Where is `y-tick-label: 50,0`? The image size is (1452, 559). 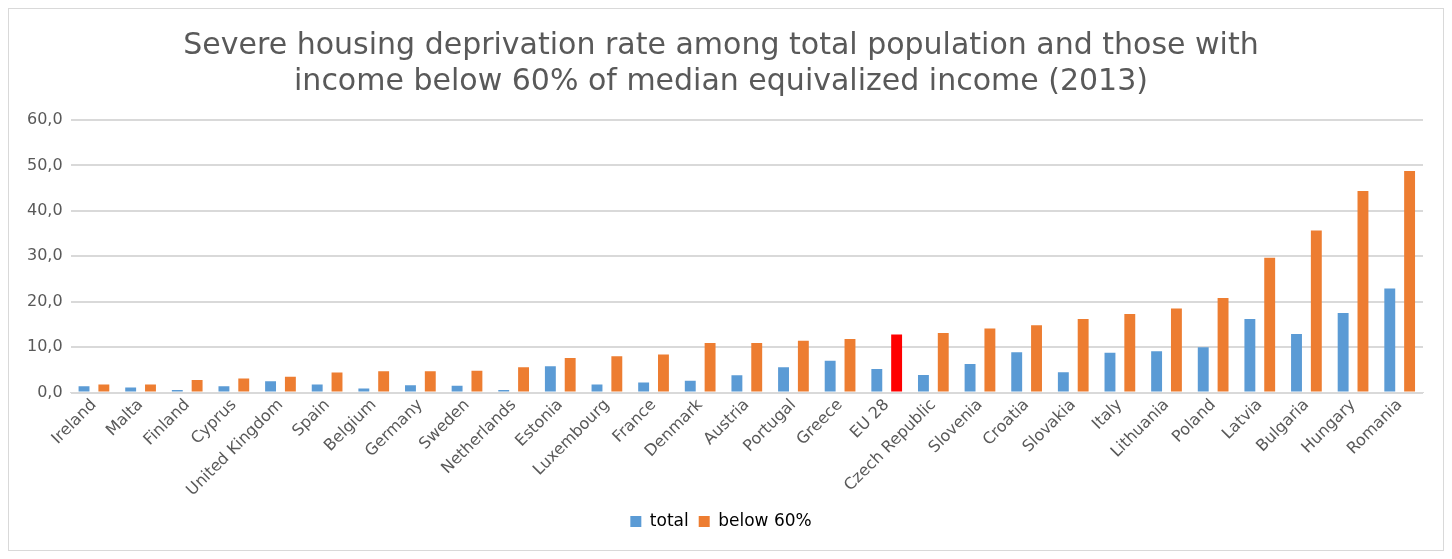 y-tick-label: 50,0 is located at coordinates (45, 164).